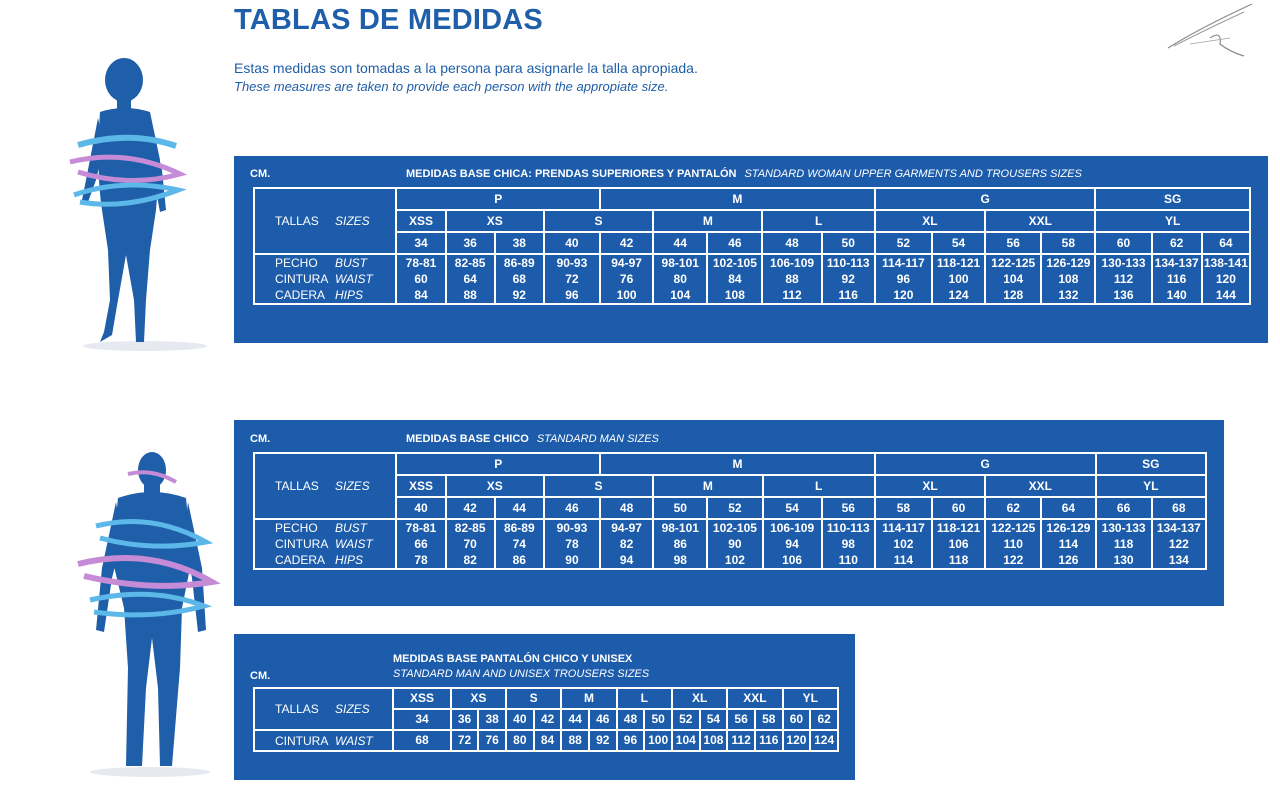 Image resolution: width=1280 pixels, height=785 pixels. What do you see at coordinates (572, 544) in the screenshot?
I see `waist-value: 78` at bounding box center [572, 544].